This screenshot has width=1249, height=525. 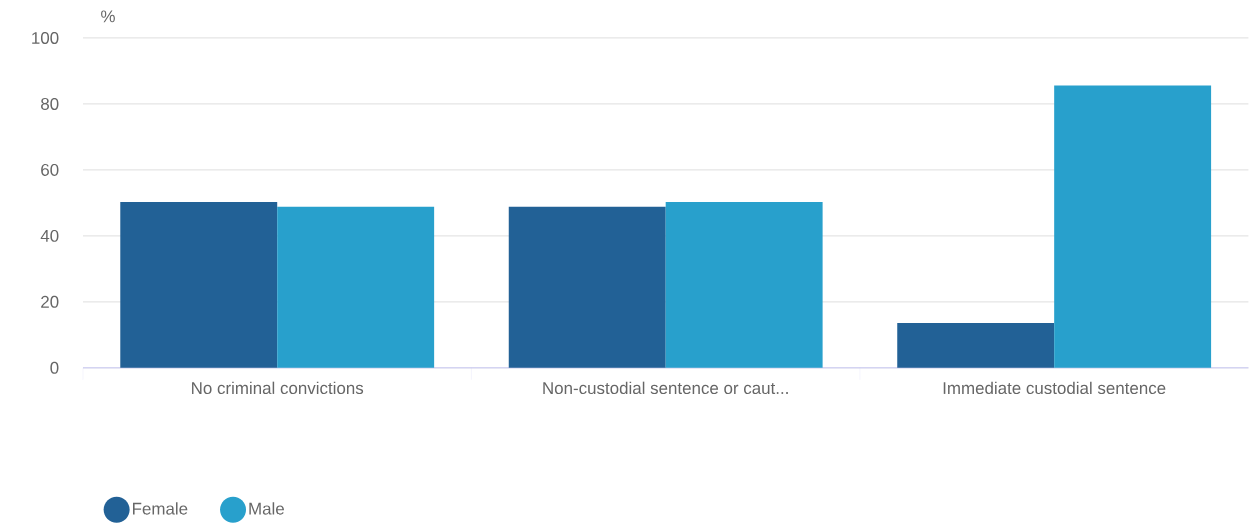 I want to click on y-tick-label: 0, so click(x=54, y=368).